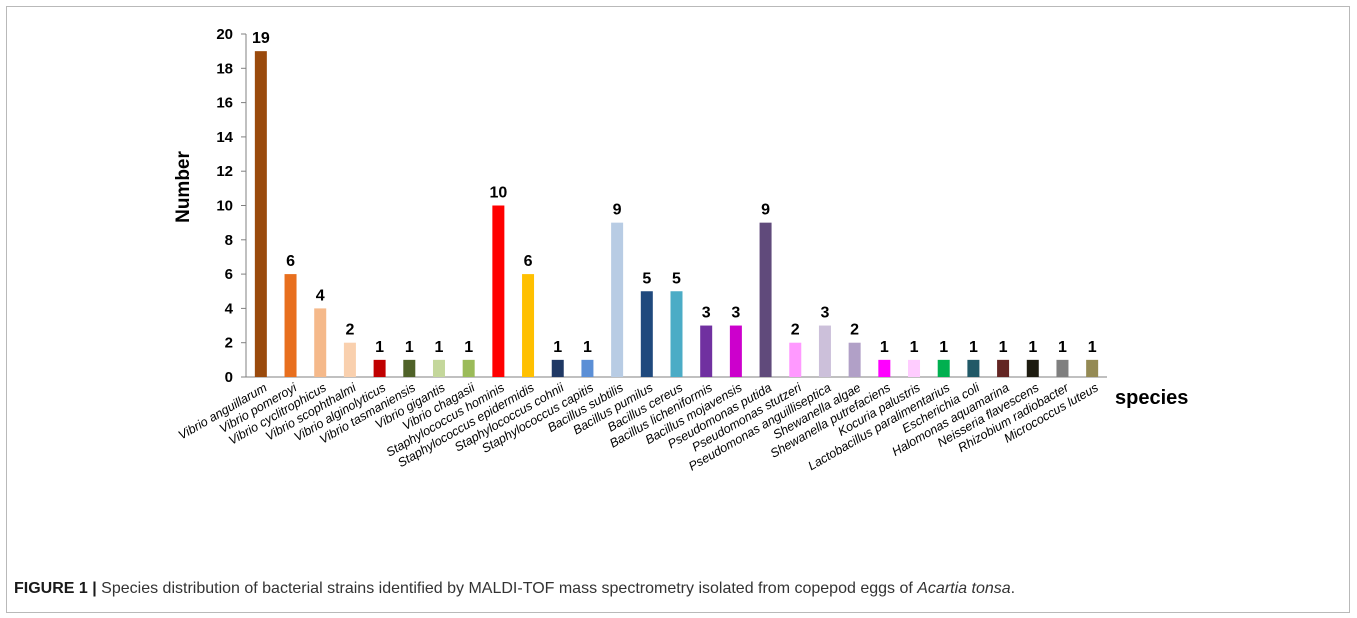  What do you see at coordinates (224, 206) in the screenshot?
I see `y-tick-label: 10` at bounding box center [224, 206].